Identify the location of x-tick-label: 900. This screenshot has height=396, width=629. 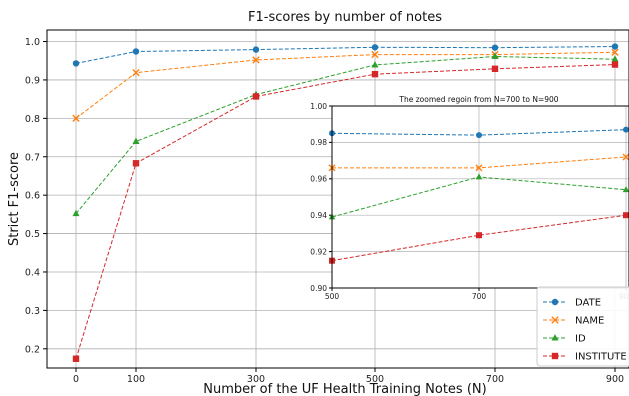
(615, 379).